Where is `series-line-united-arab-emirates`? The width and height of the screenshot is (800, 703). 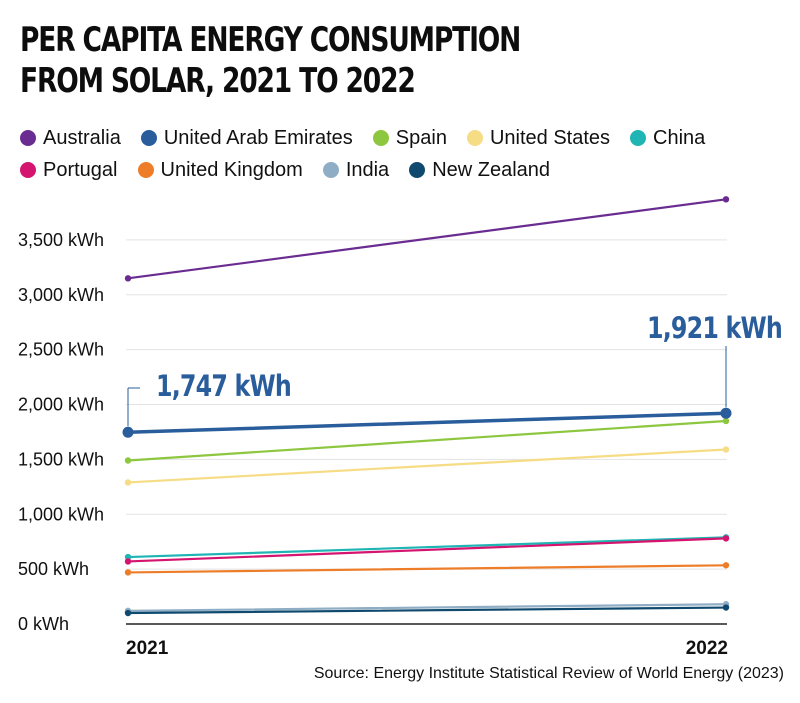 series-line-united-arab-emirates is located at coordinates (427, 423).